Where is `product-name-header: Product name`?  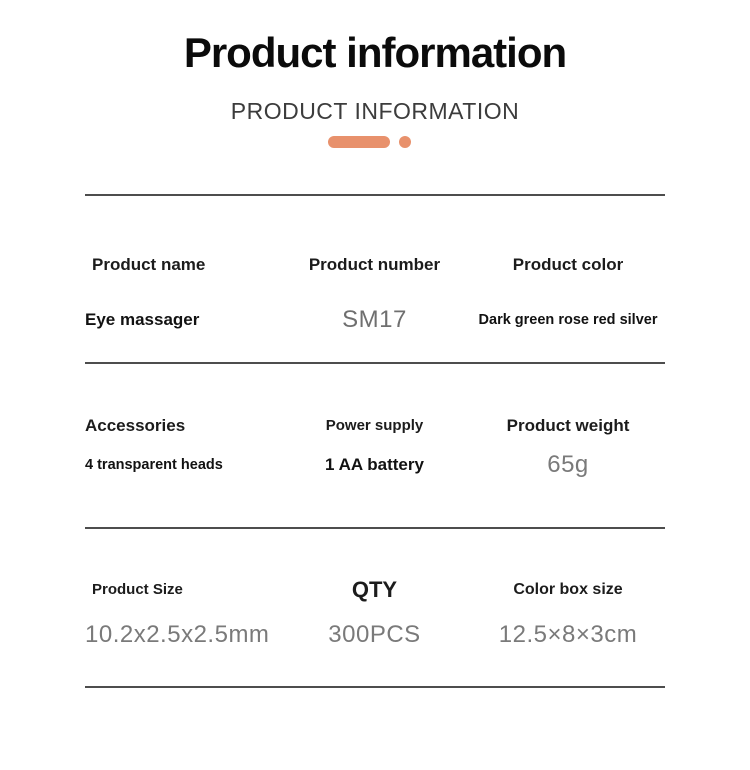
product-name-header: Product name is located at coordinates (149, 265).